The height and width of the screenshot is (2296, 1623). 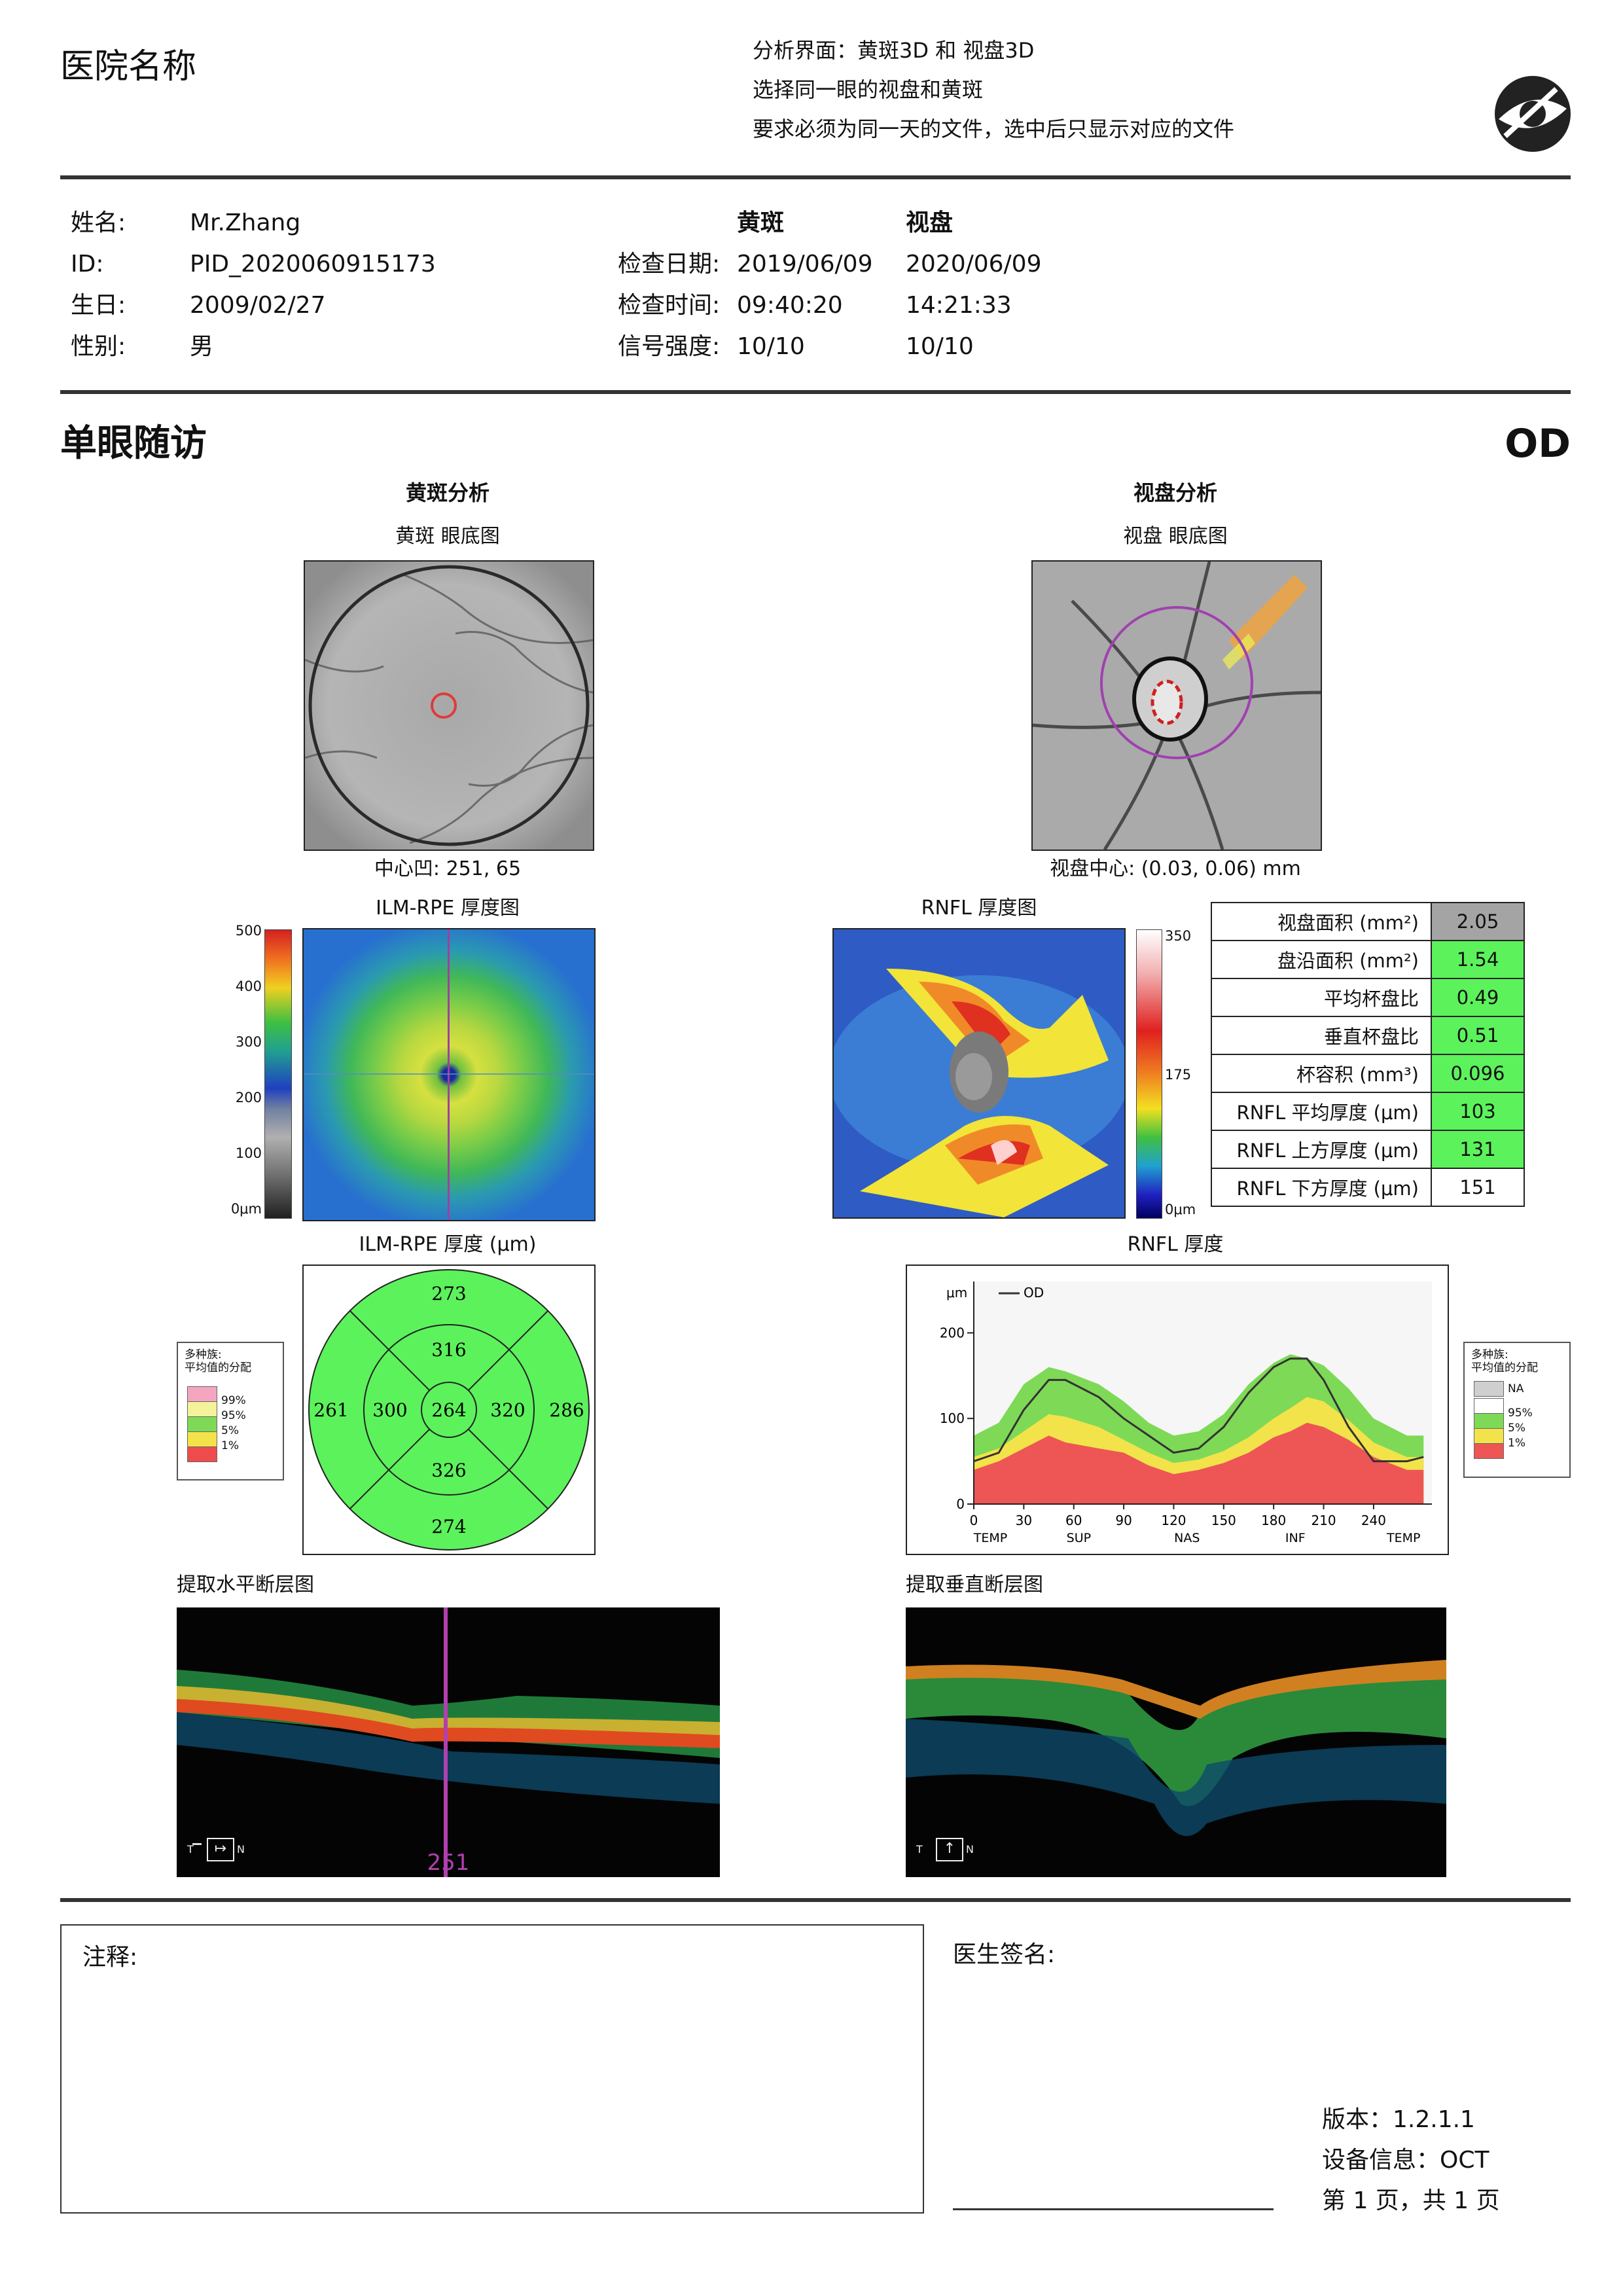 I want to click on id-label: ID:, so click(x=87, y=264).